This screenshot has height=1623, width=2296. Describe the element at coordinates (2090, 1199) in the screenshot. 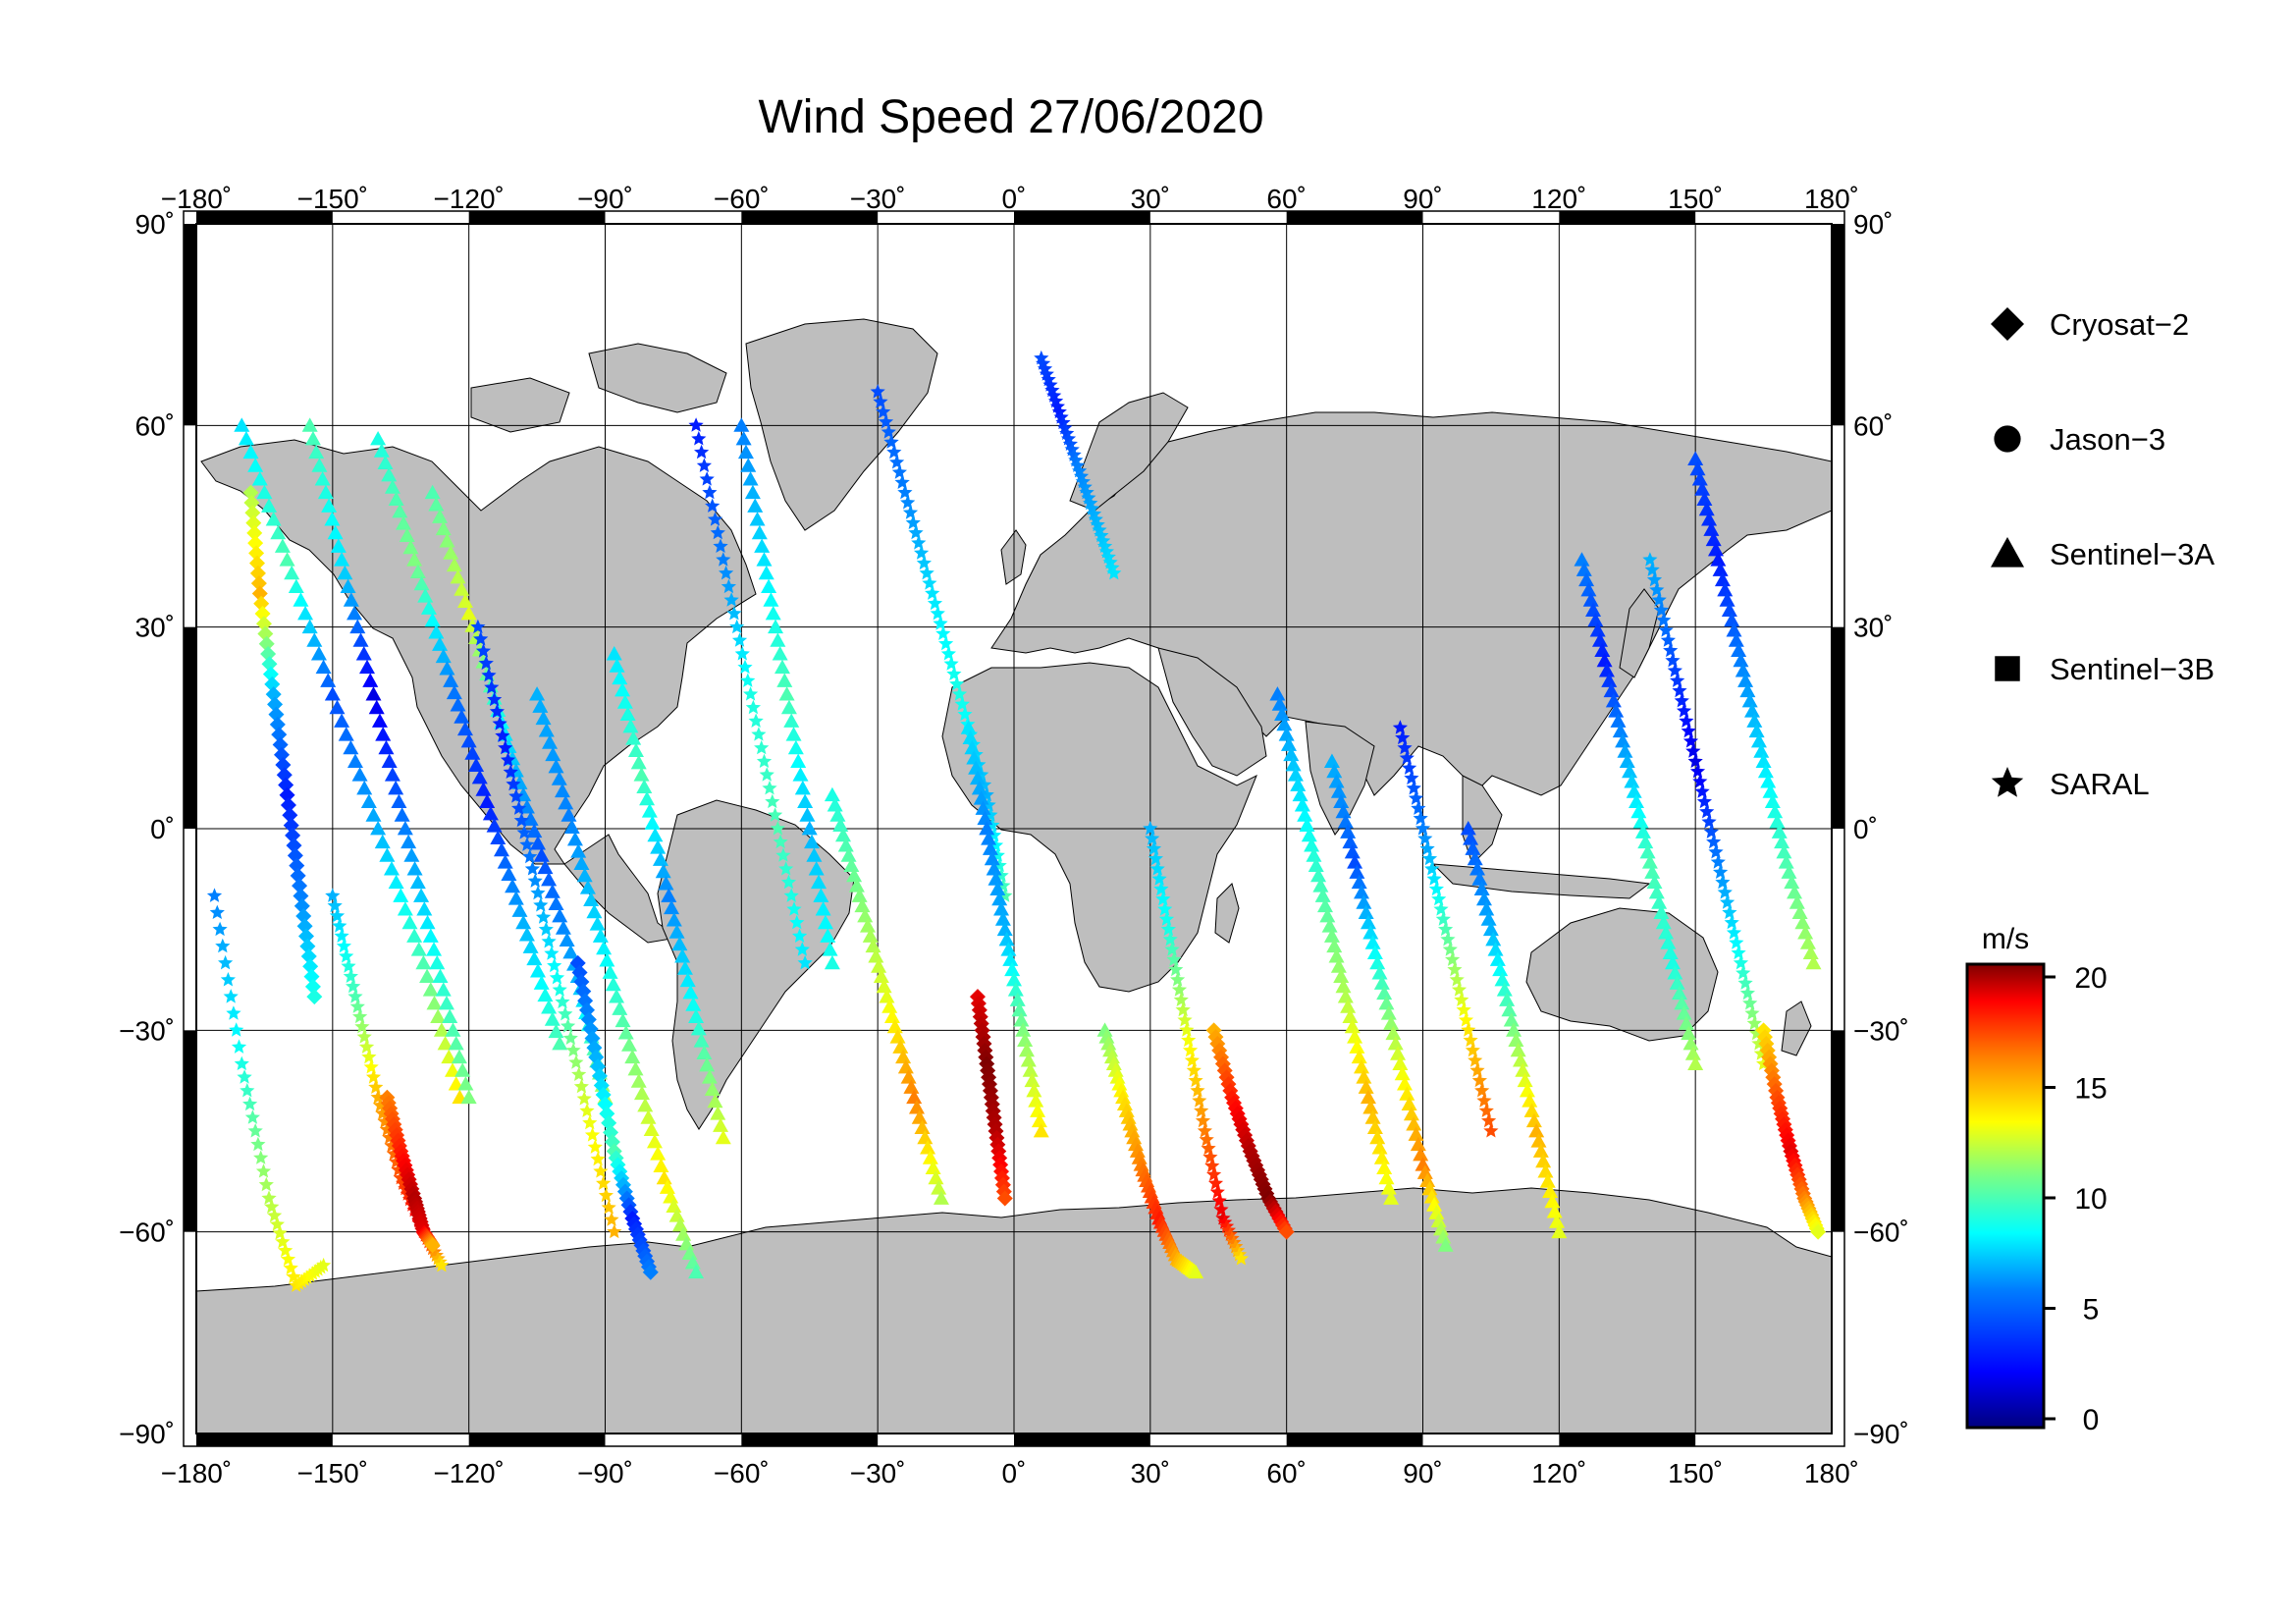

I see `colorbar-tick-label: 10` at that location.